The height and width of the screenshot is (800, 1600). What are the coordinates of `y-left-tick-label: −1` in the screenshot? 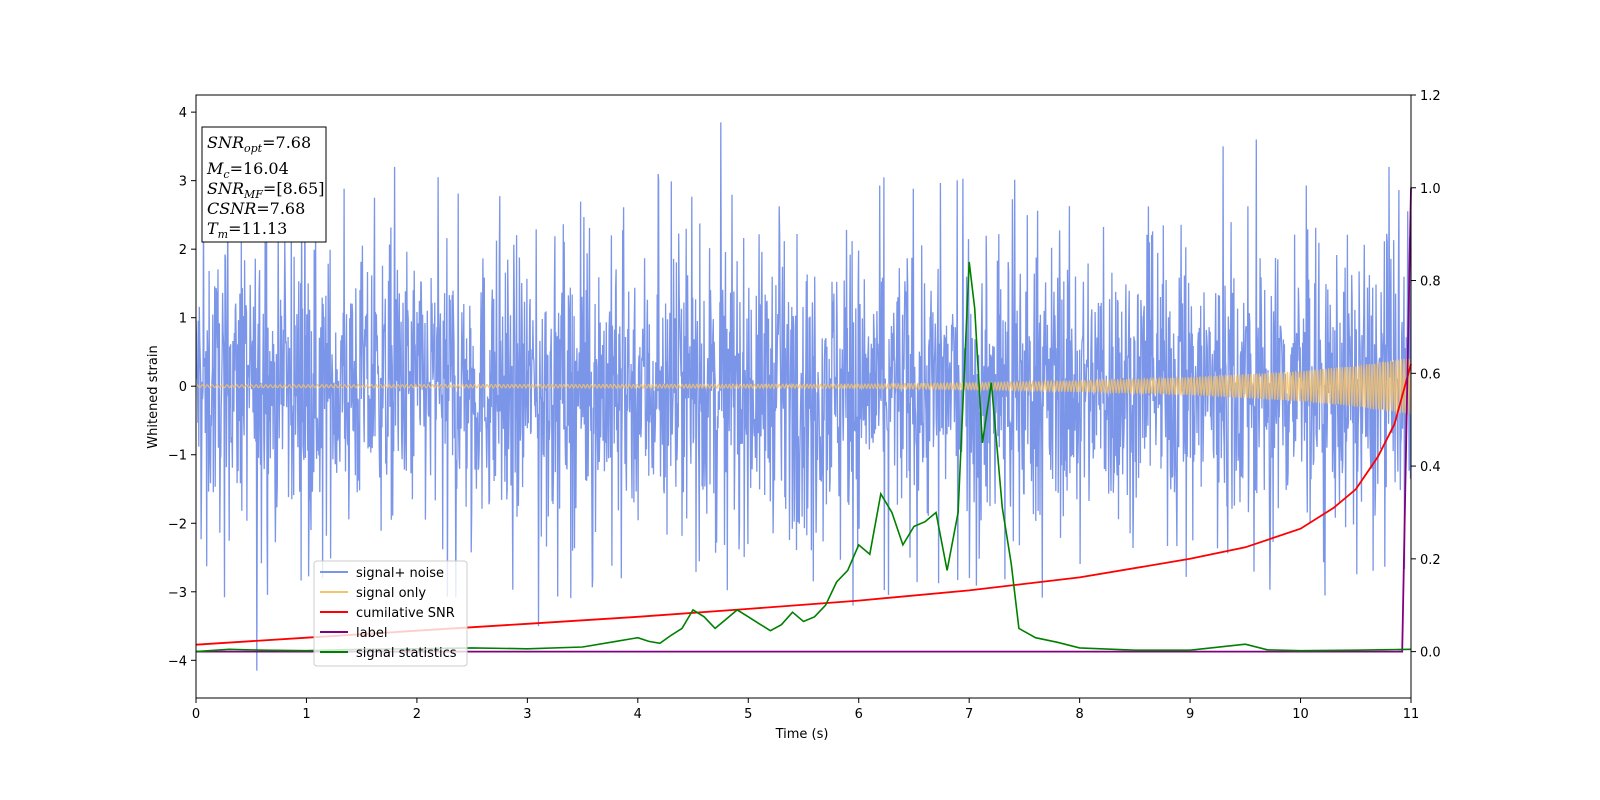 It's located at (177, 456).